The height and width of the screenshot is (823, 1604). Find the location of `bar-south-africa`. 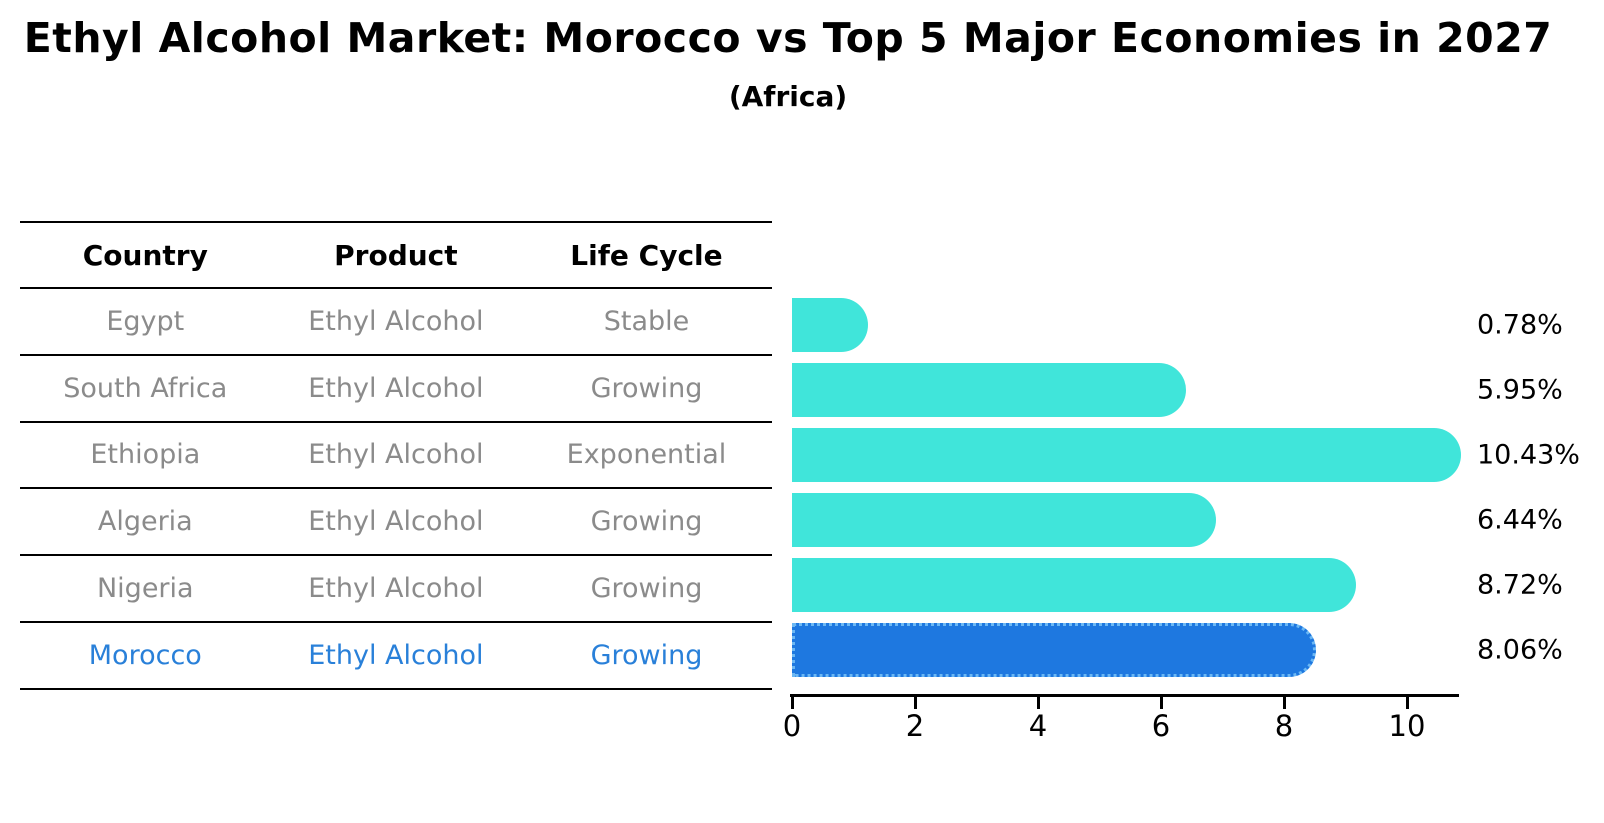

bar-south-africa is located at coordinates (989, 390).